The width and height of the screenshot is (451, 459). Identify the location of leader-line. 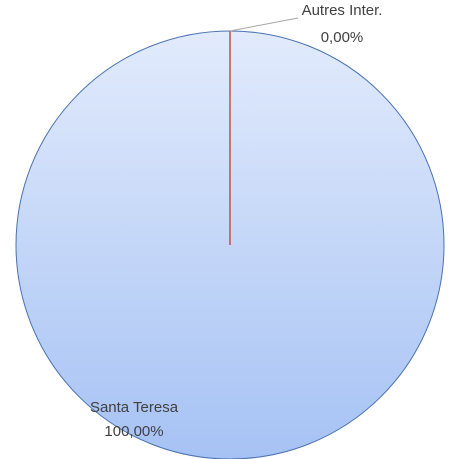
(264, 24).